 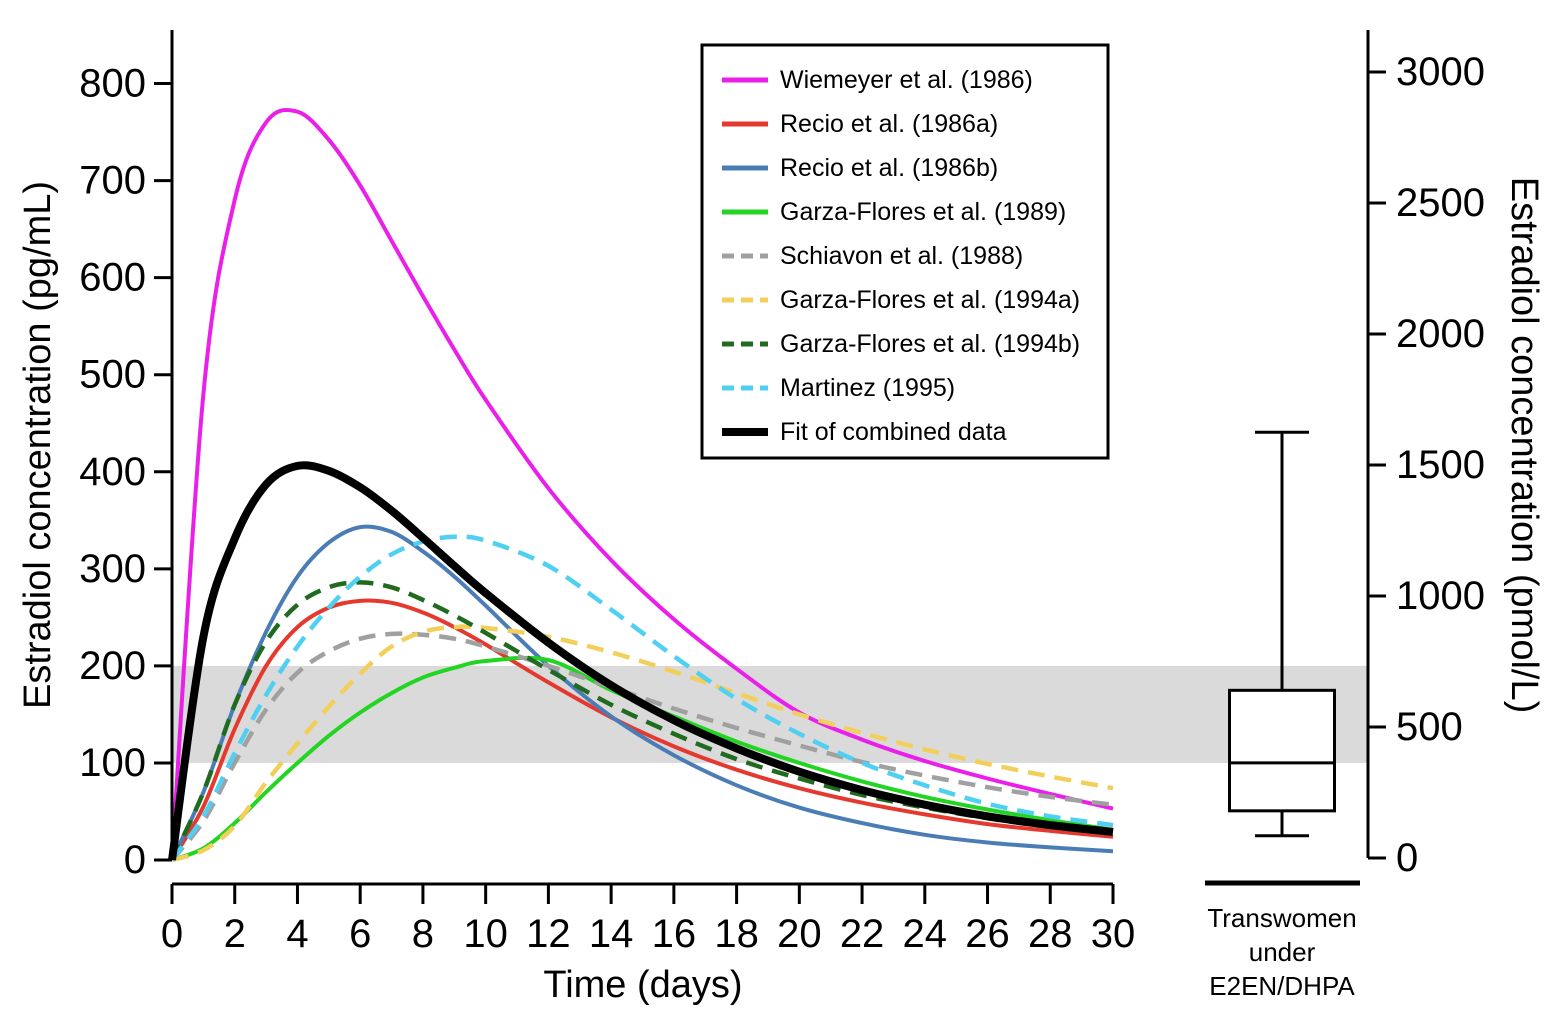 I want to click on left-axis-tick-label: 0, so click(x=135, y=860).